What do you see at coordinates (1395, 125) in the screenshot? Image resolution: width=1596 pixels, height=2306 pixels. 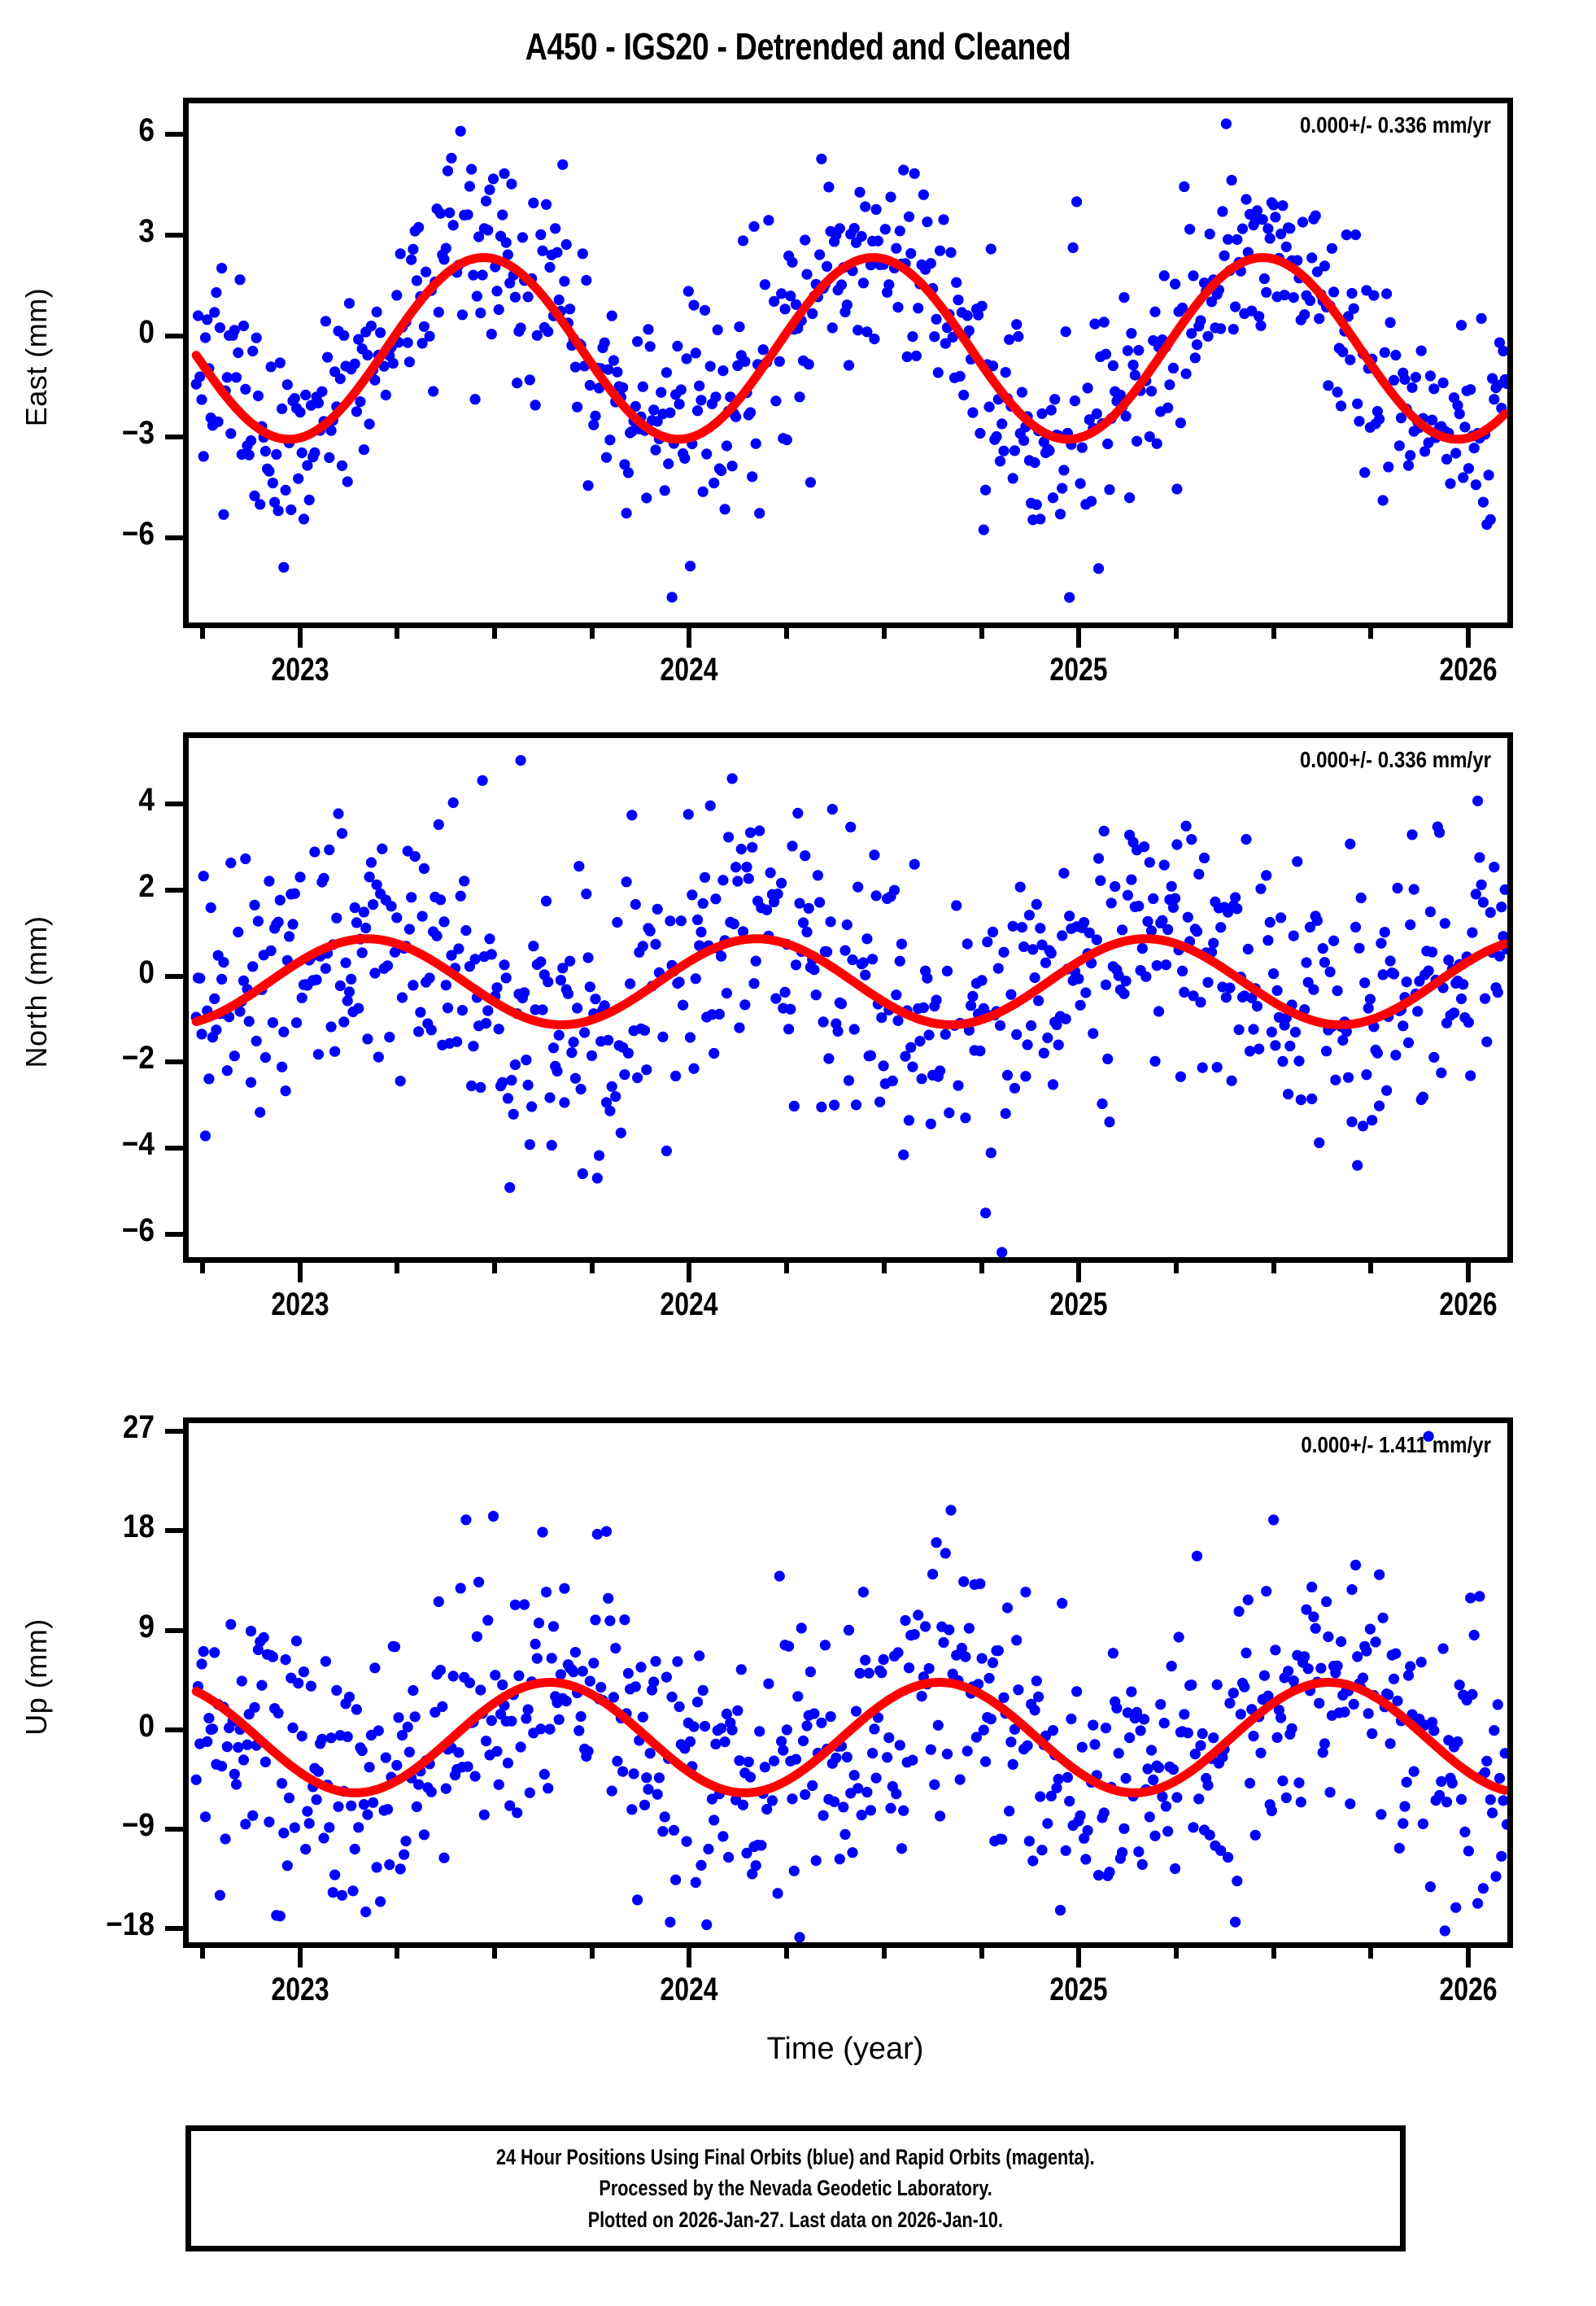 I see `rate-annotation-east: 0.000+/- 0.336 mm/yr` at bounding box center [1395, 125].